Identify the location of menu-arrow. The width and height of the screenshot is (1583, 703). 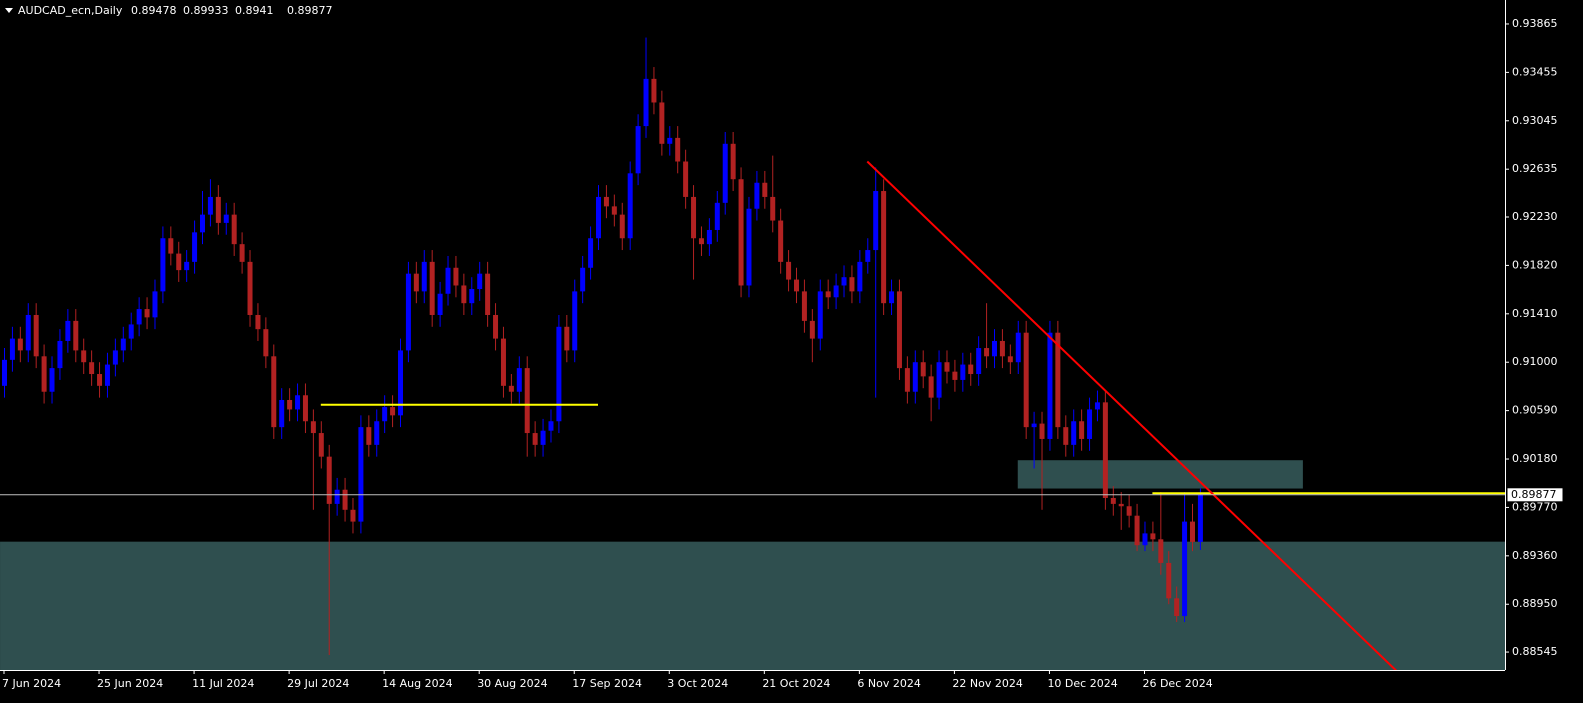
(9, 10).